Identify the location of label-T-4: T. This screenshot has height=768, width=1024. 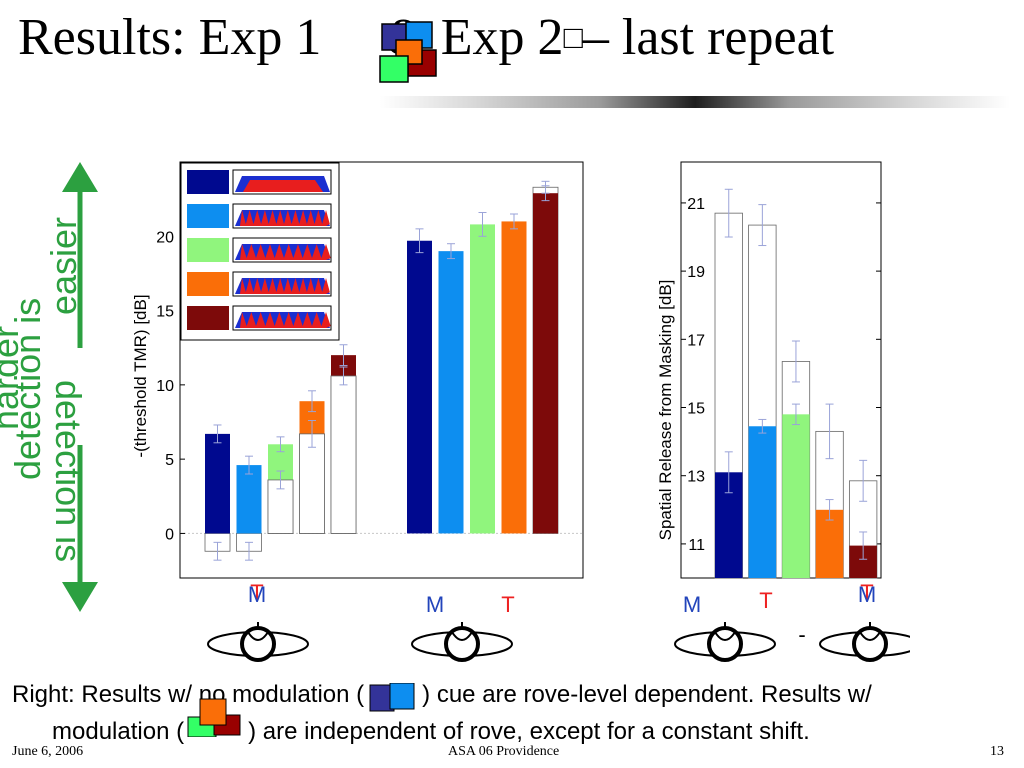
(866, 592).